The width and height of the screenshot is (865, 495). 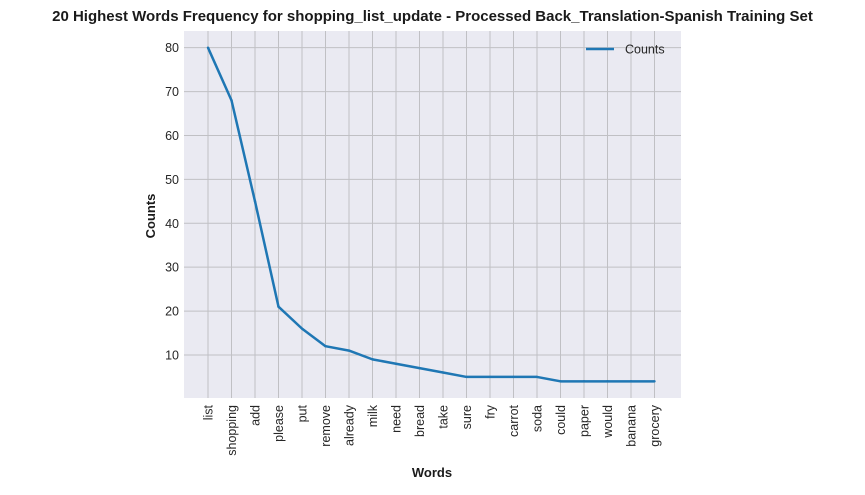 What do you see at coordinates (420, 421) in the screenshot?
I see `x-tick-label: bread` at bounding box center [420, 421].